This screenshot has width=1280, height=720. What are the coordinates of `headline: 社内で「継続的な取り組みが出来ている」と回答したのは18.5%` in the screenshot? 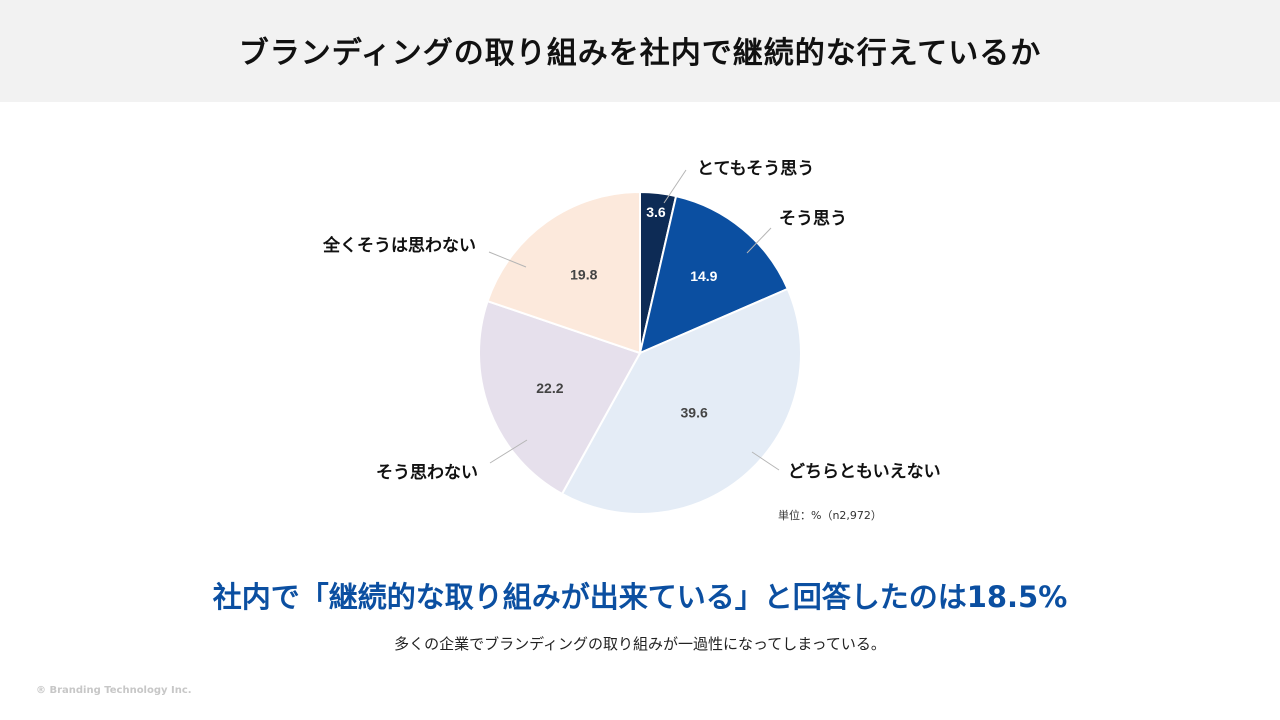 It's located at (640, 597).